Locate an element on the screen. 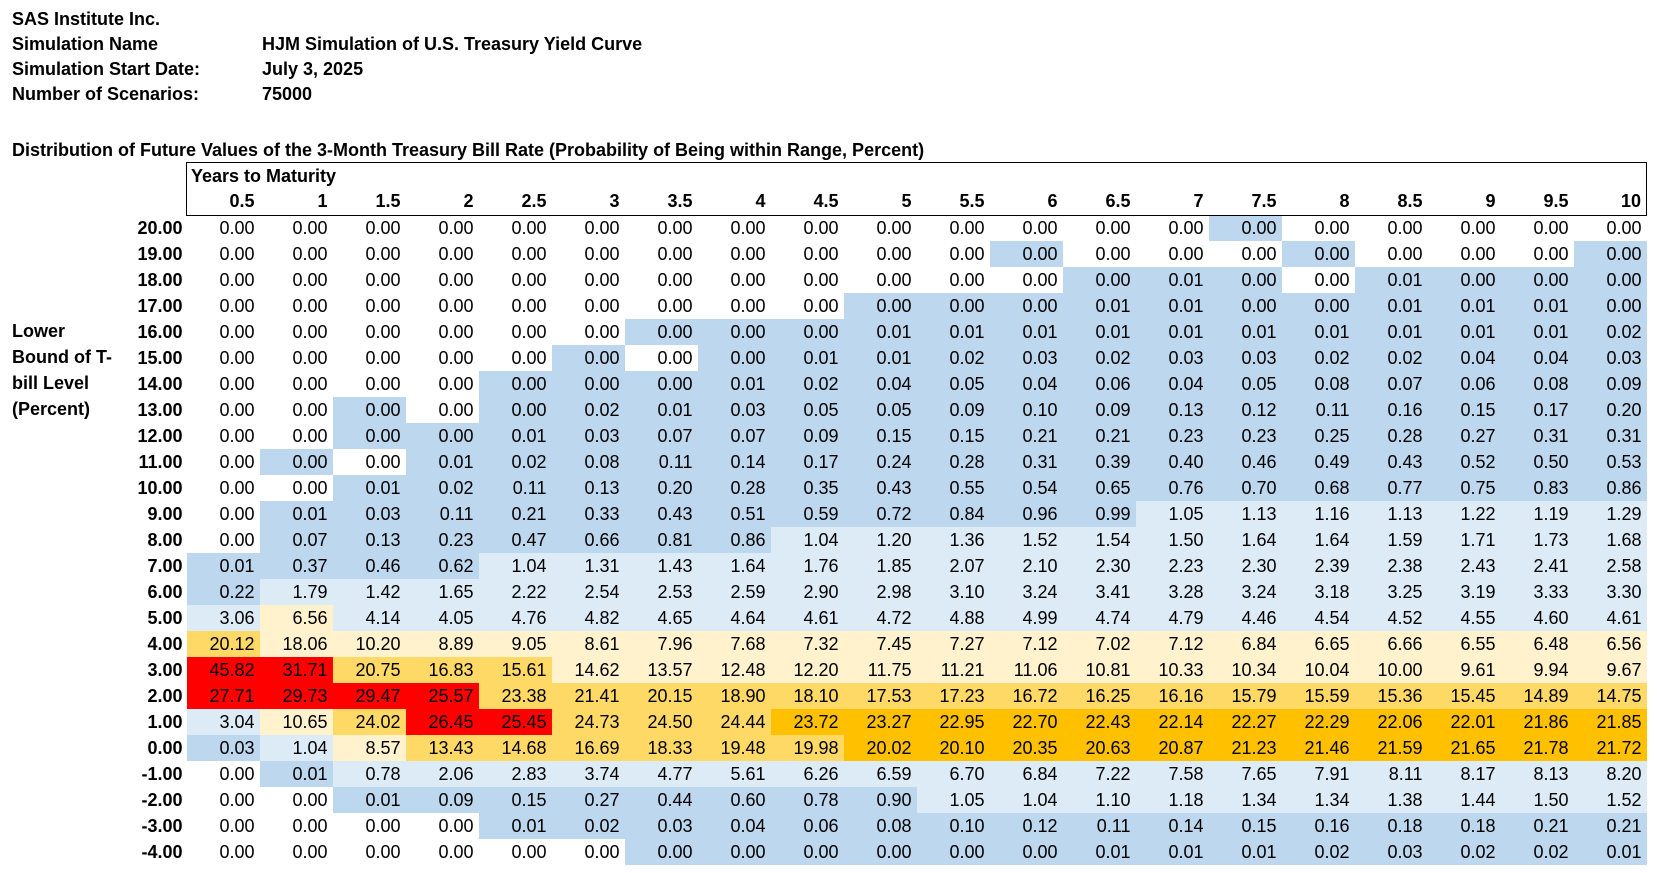 Image resolution: width=1657 pixels, height=873 pixels. column-header: 0.5 is located at coordinates (223, 202).